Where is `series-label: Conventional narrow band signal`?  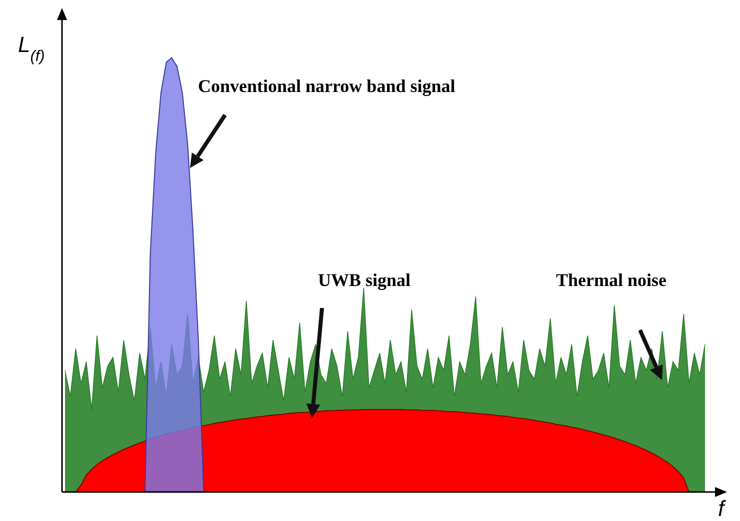
series-label: Conventional narrow band signal is located at coordinates (327, 86).